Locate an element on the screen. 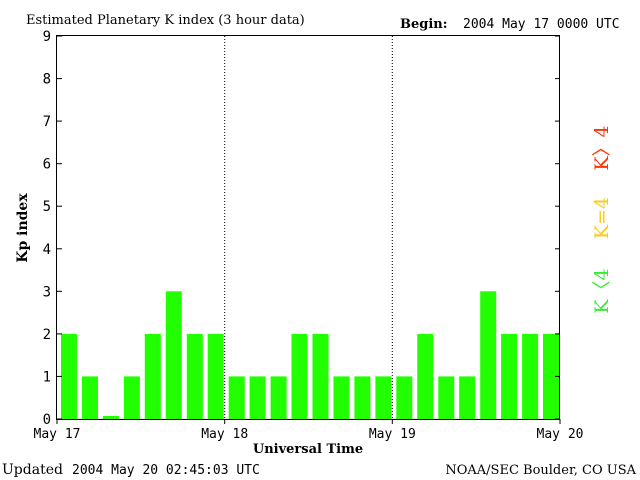 Image resolution: width=640 pixels, height=480 pixels. legend-k-greater-than-4: K〉4 is located at coordinates (602, 147).